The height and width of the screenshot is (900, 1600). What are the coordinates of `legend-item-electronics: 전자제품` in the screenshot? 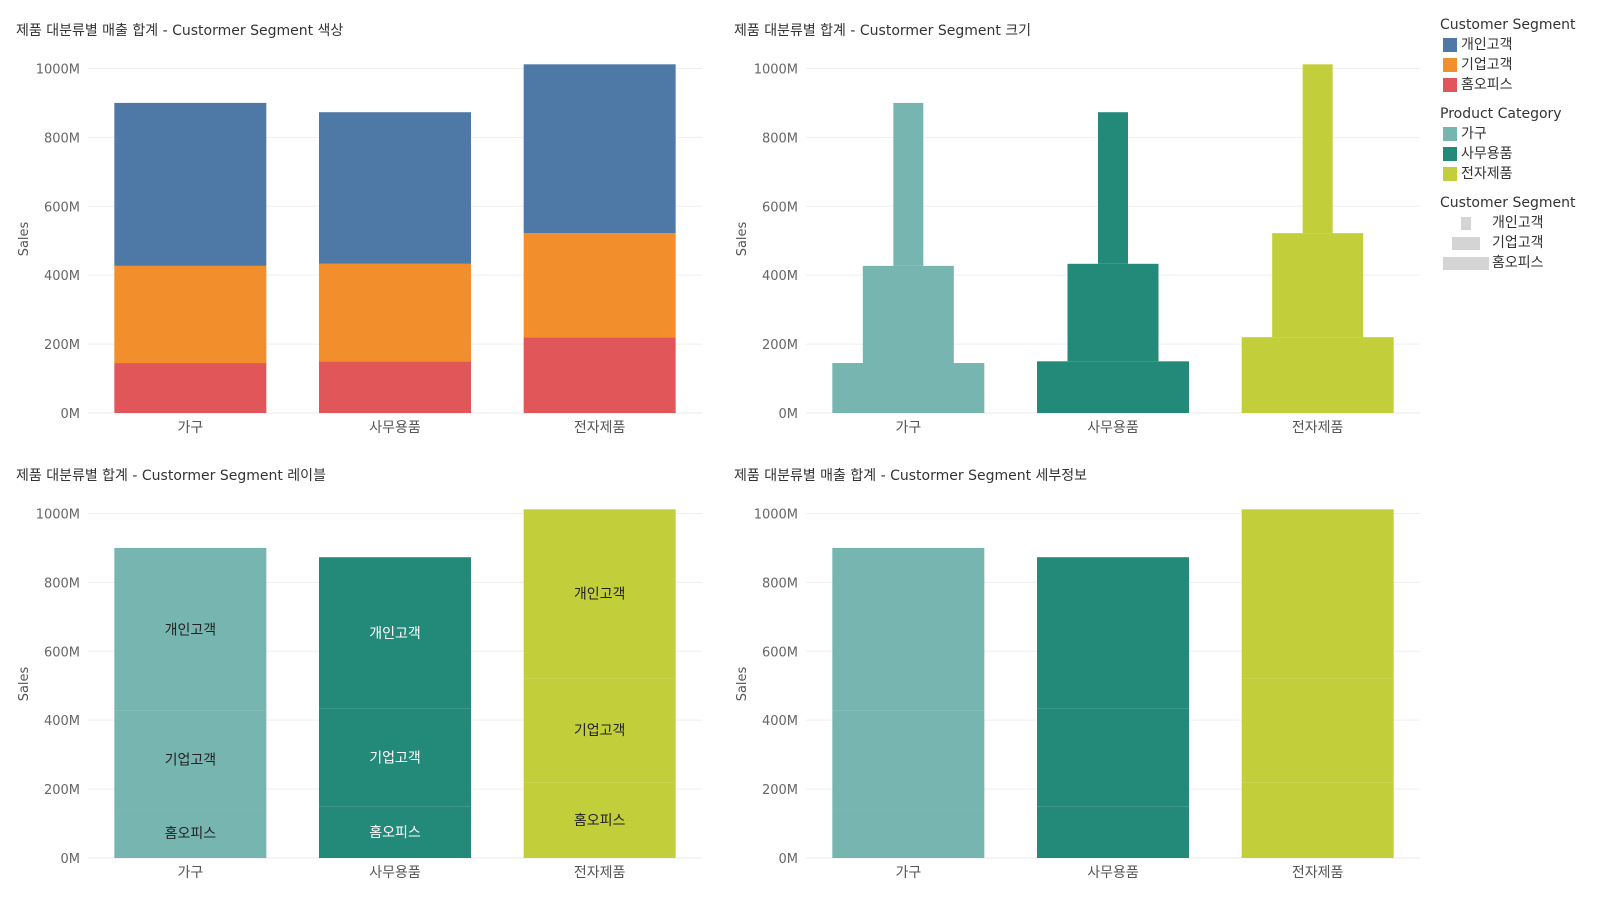 It's located at (1520, 174).